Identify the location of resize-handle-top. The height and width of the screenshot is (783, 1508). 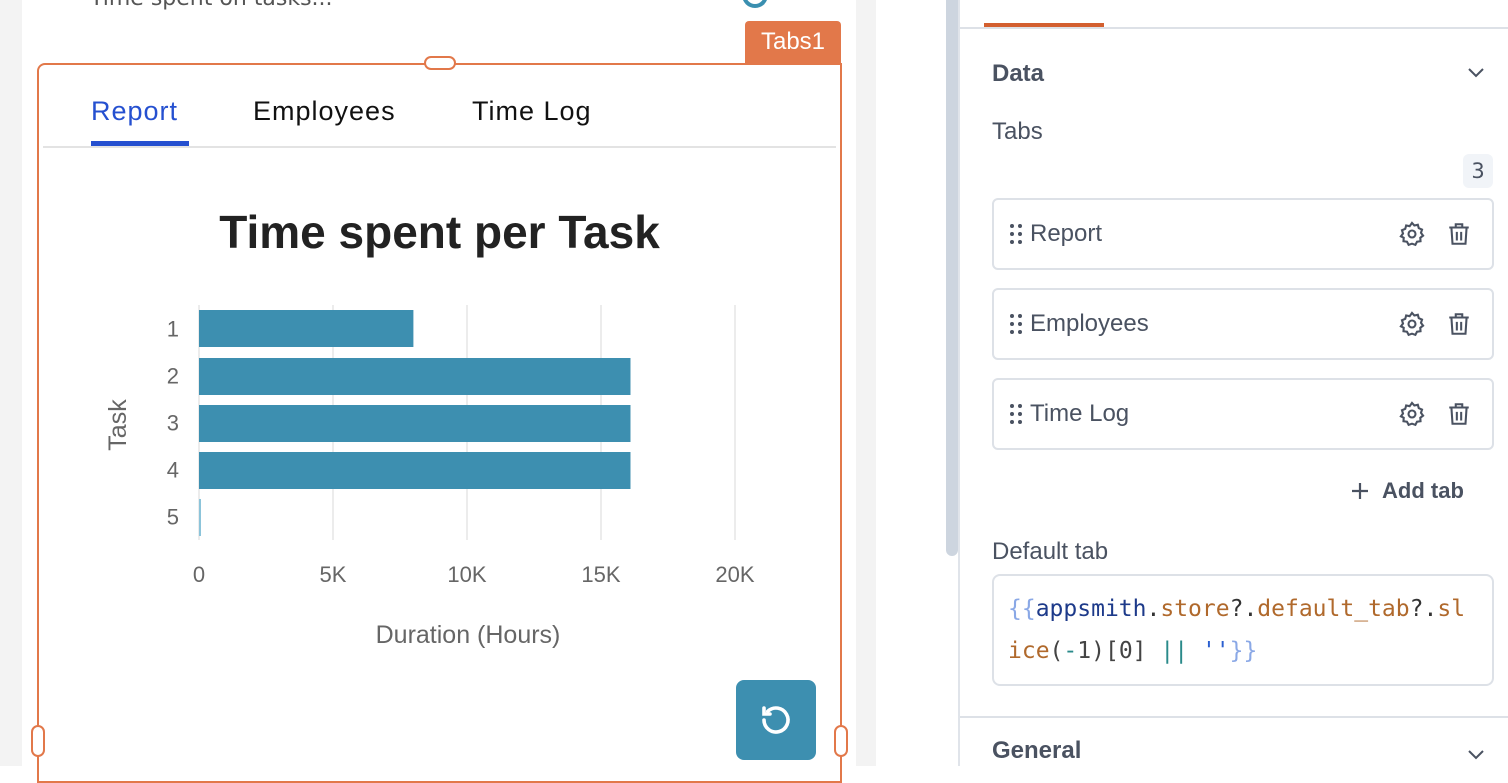
(440, 63).